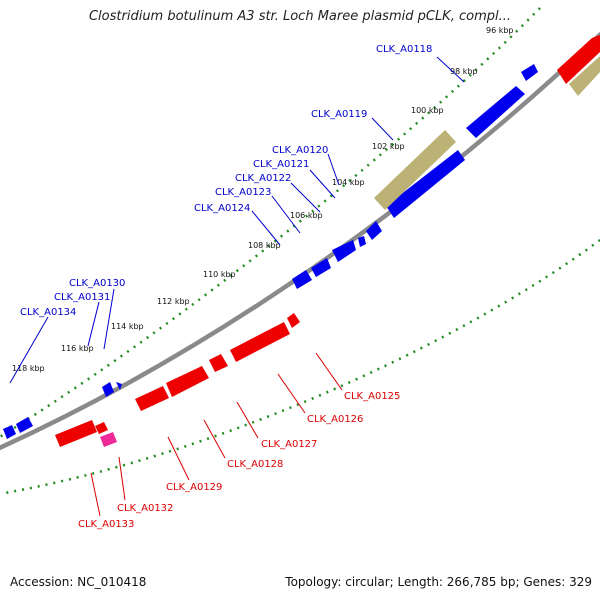 This screenshot has height=600, width=600. What do you see at coordinates (289, 444) in the screenshot?
I see `gene-label-CLK_A0127: CLK_A0127` at bounding box center [289, 444].